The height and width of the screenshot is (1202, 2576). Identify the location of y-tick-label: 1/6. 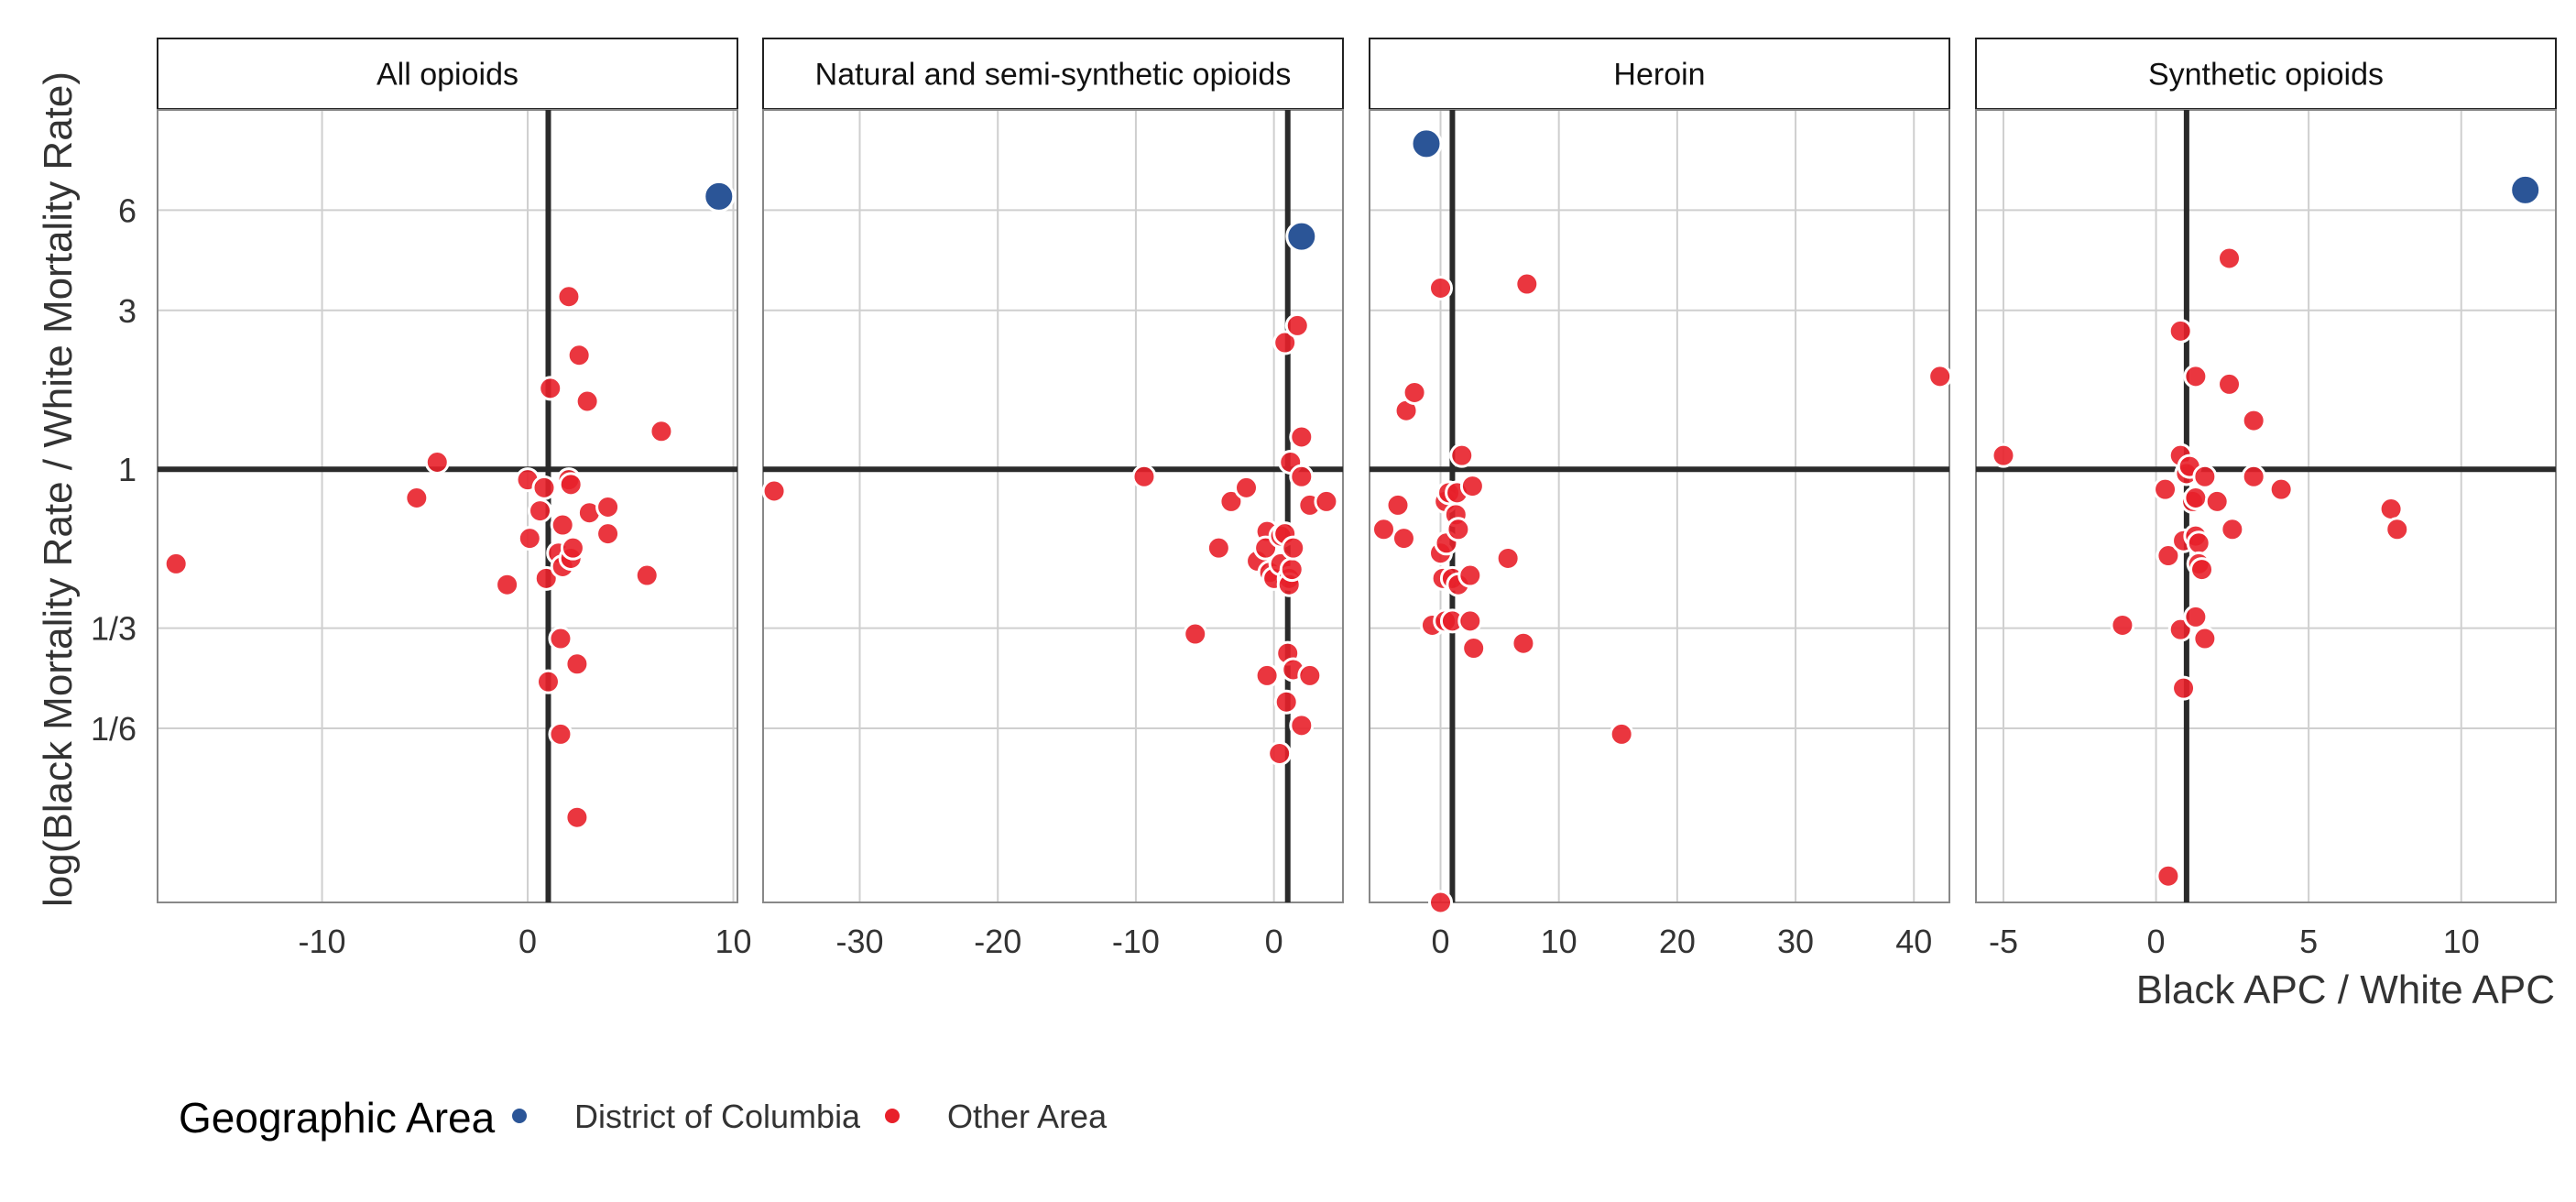
(114, 729).